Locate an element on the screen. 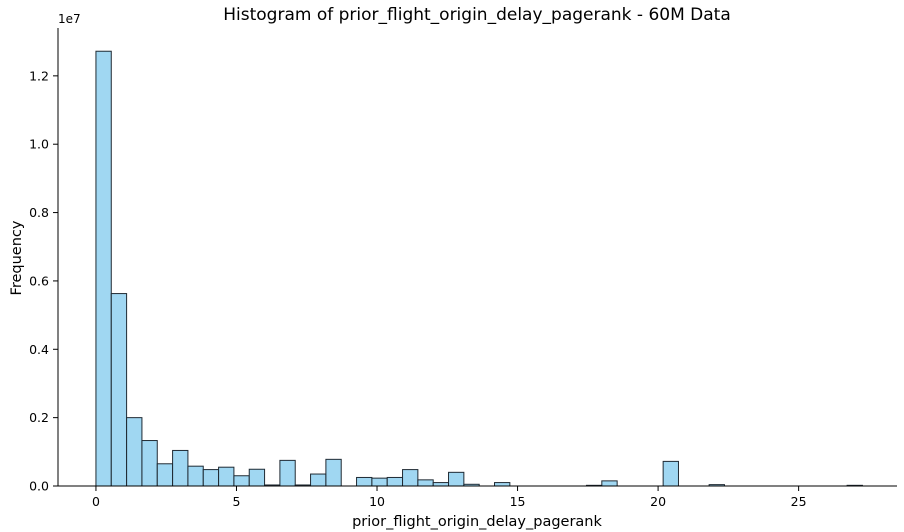  x-tick-label: 15 is located at coordinates (518, 501).